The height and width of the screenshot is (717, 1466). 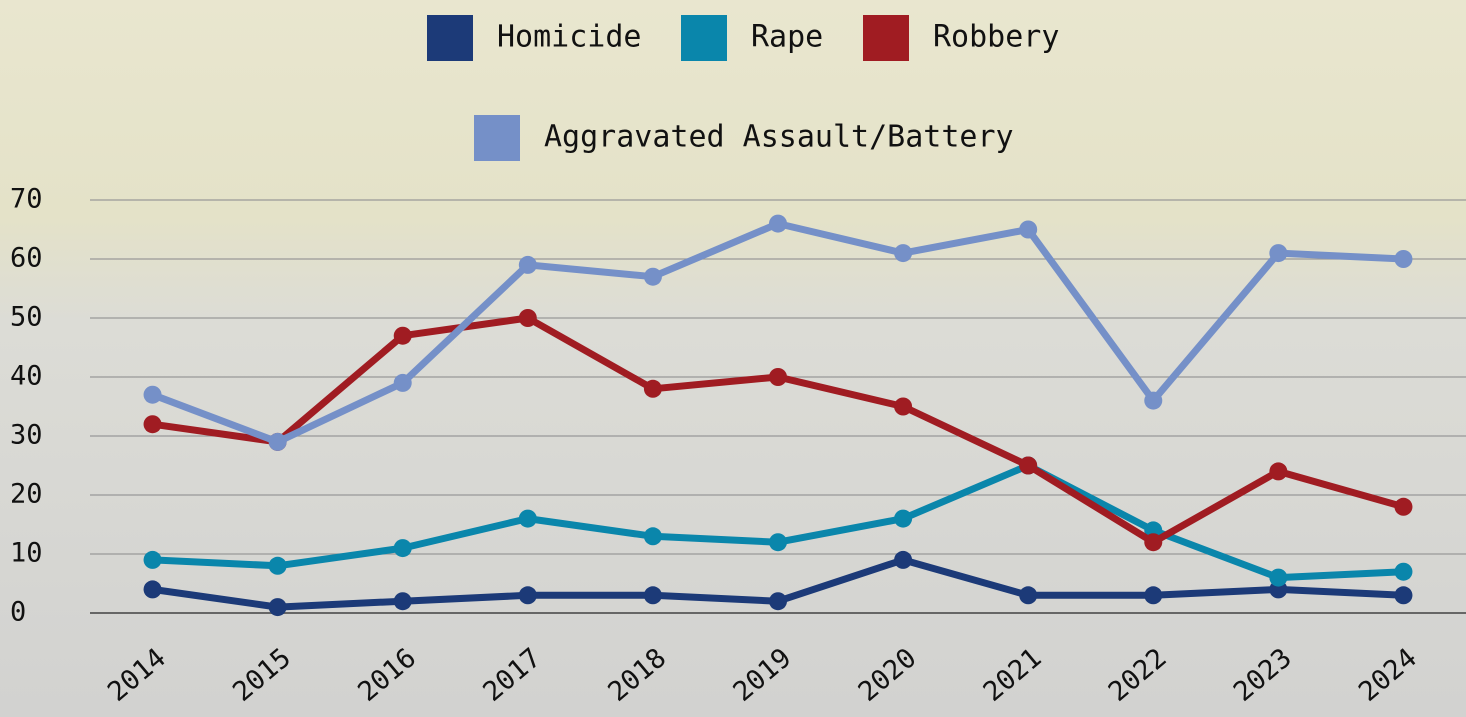 I want to click on y-tick-label: 20, so click(x=26, y=494).